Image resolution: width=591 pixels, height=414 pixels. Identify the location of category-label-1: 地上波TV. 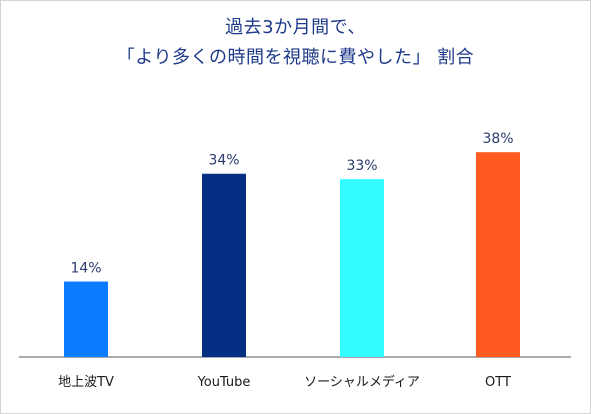
(86, 382).